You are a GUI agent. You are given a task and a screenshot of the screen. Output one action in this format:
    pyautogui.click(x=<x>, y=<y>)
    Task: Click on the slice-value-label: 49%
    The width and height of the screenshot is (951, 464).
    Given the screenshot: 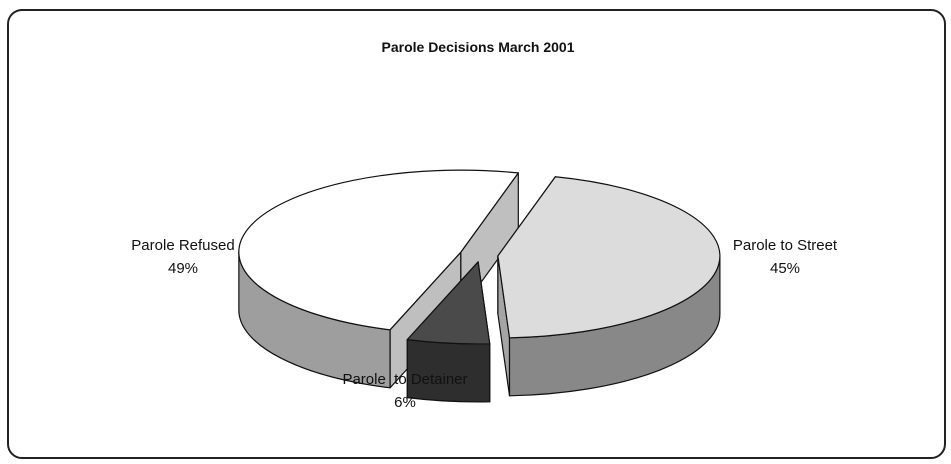 What is the action you would take?
    pyautogui.click(x=183, y=268)
    